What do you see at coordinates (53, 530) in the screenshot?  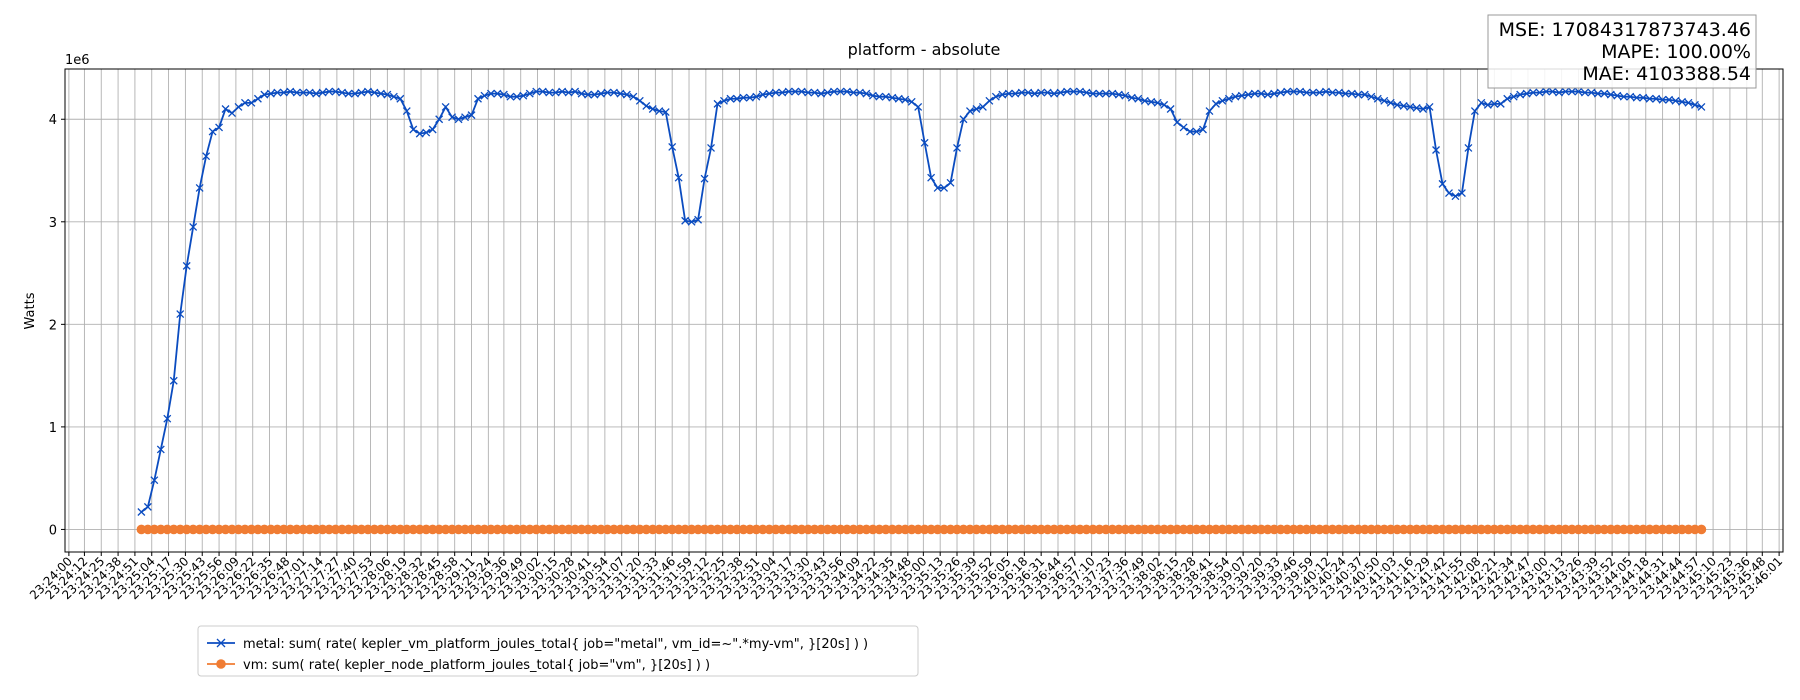 I see `y-tick-label: 0` at bounding box center [53, 530].